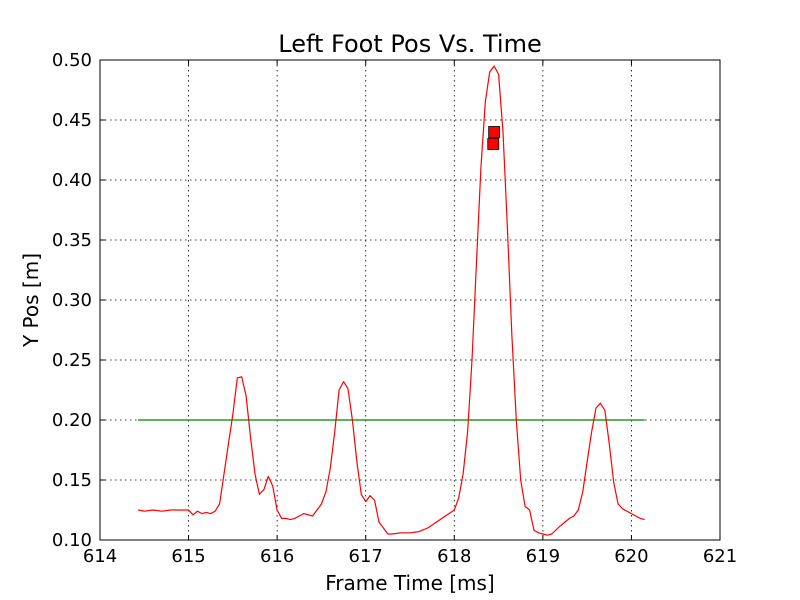 Image resolution: width=800 pixels, height=600 pixels. What do you see at coordinates (409, 583) in the screenshot?
I see `x-axis-label: Frame Time [ms]` at bounding box center [409, 583].